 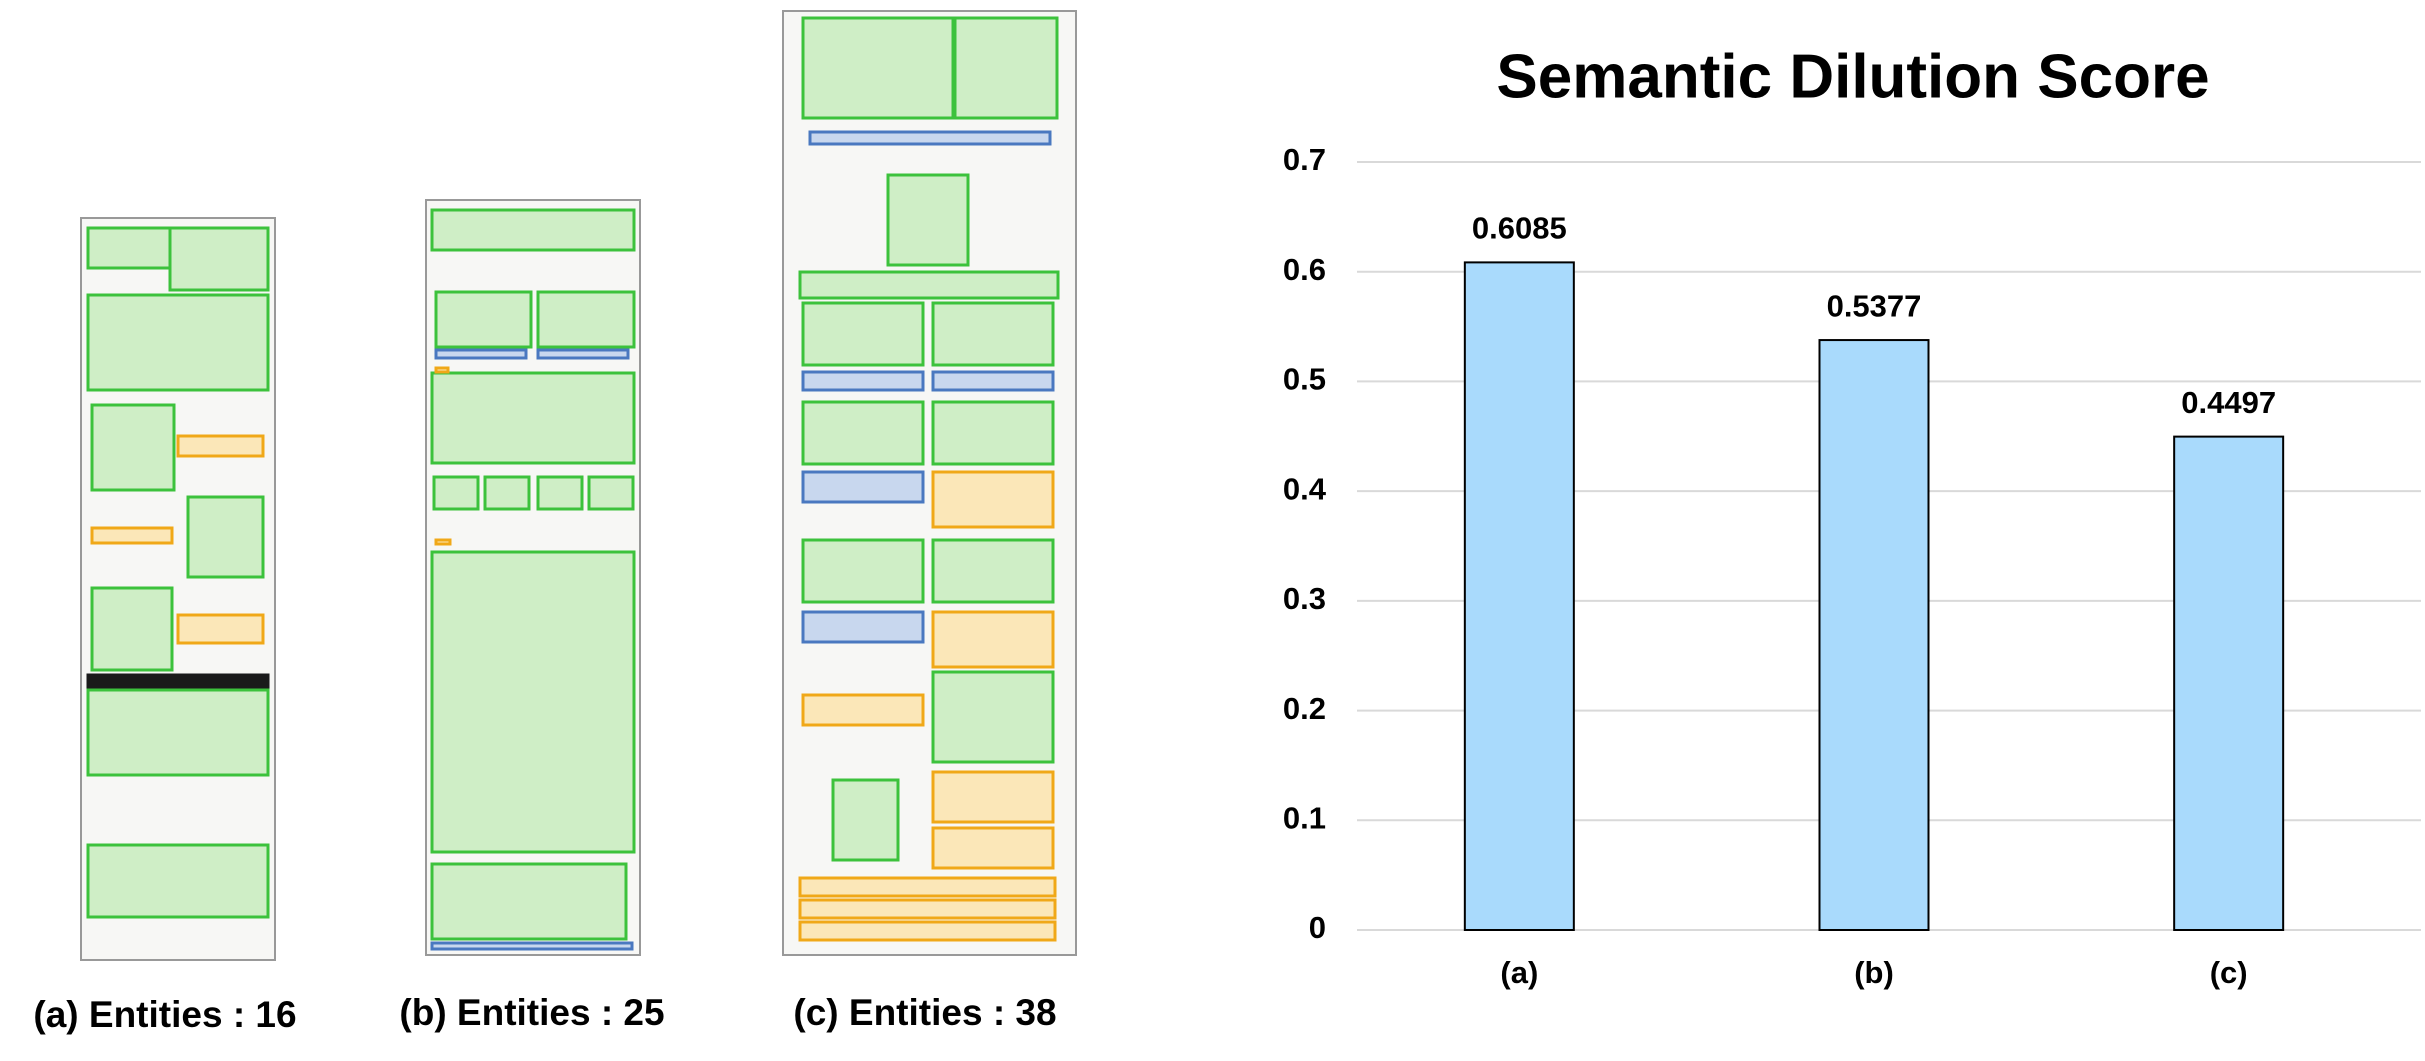 I want to click on y-tick-label: 0.2, so click(x=1304, y=708).